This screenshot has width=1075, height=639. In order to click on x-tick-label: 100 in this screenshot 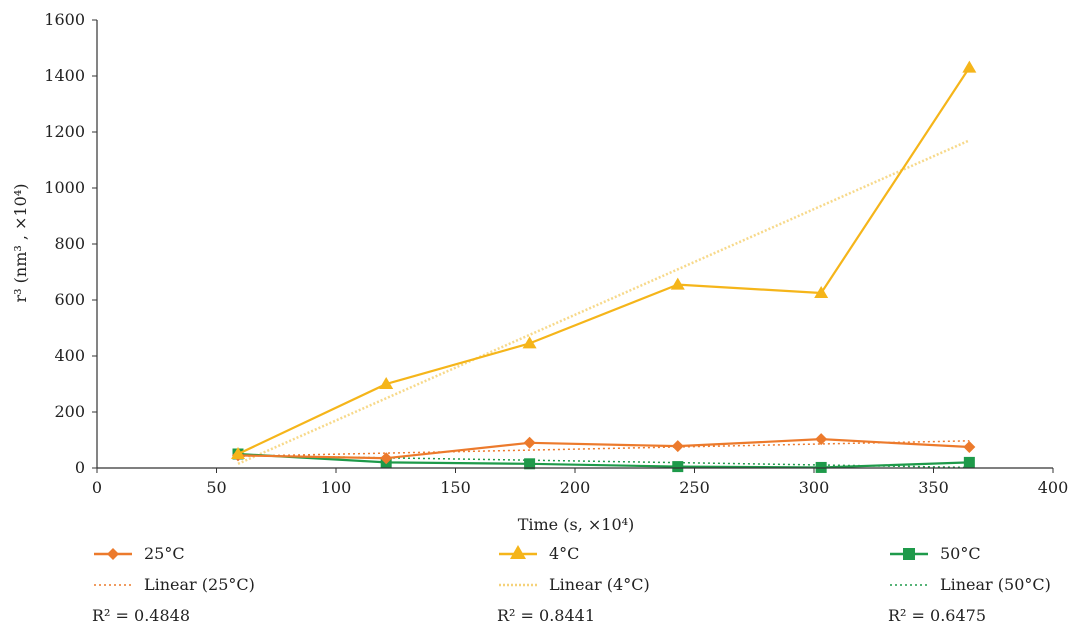, I will do `click(336, 487)`.